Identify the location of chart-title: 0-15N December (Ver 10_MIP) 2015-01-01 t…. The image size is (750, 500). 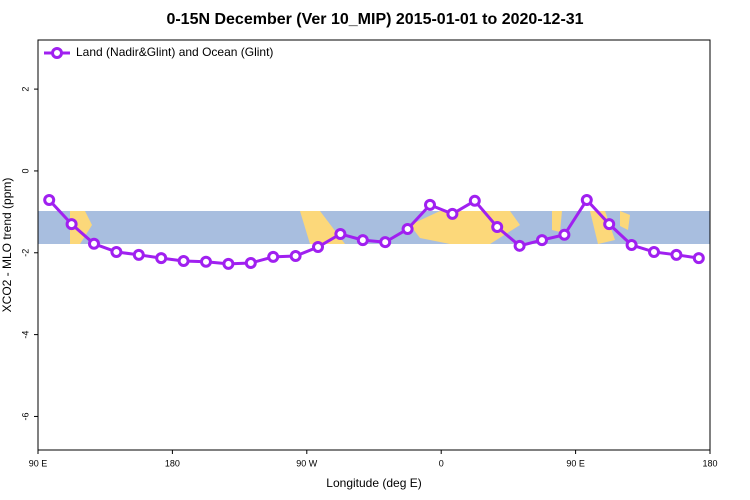
(374, 19).